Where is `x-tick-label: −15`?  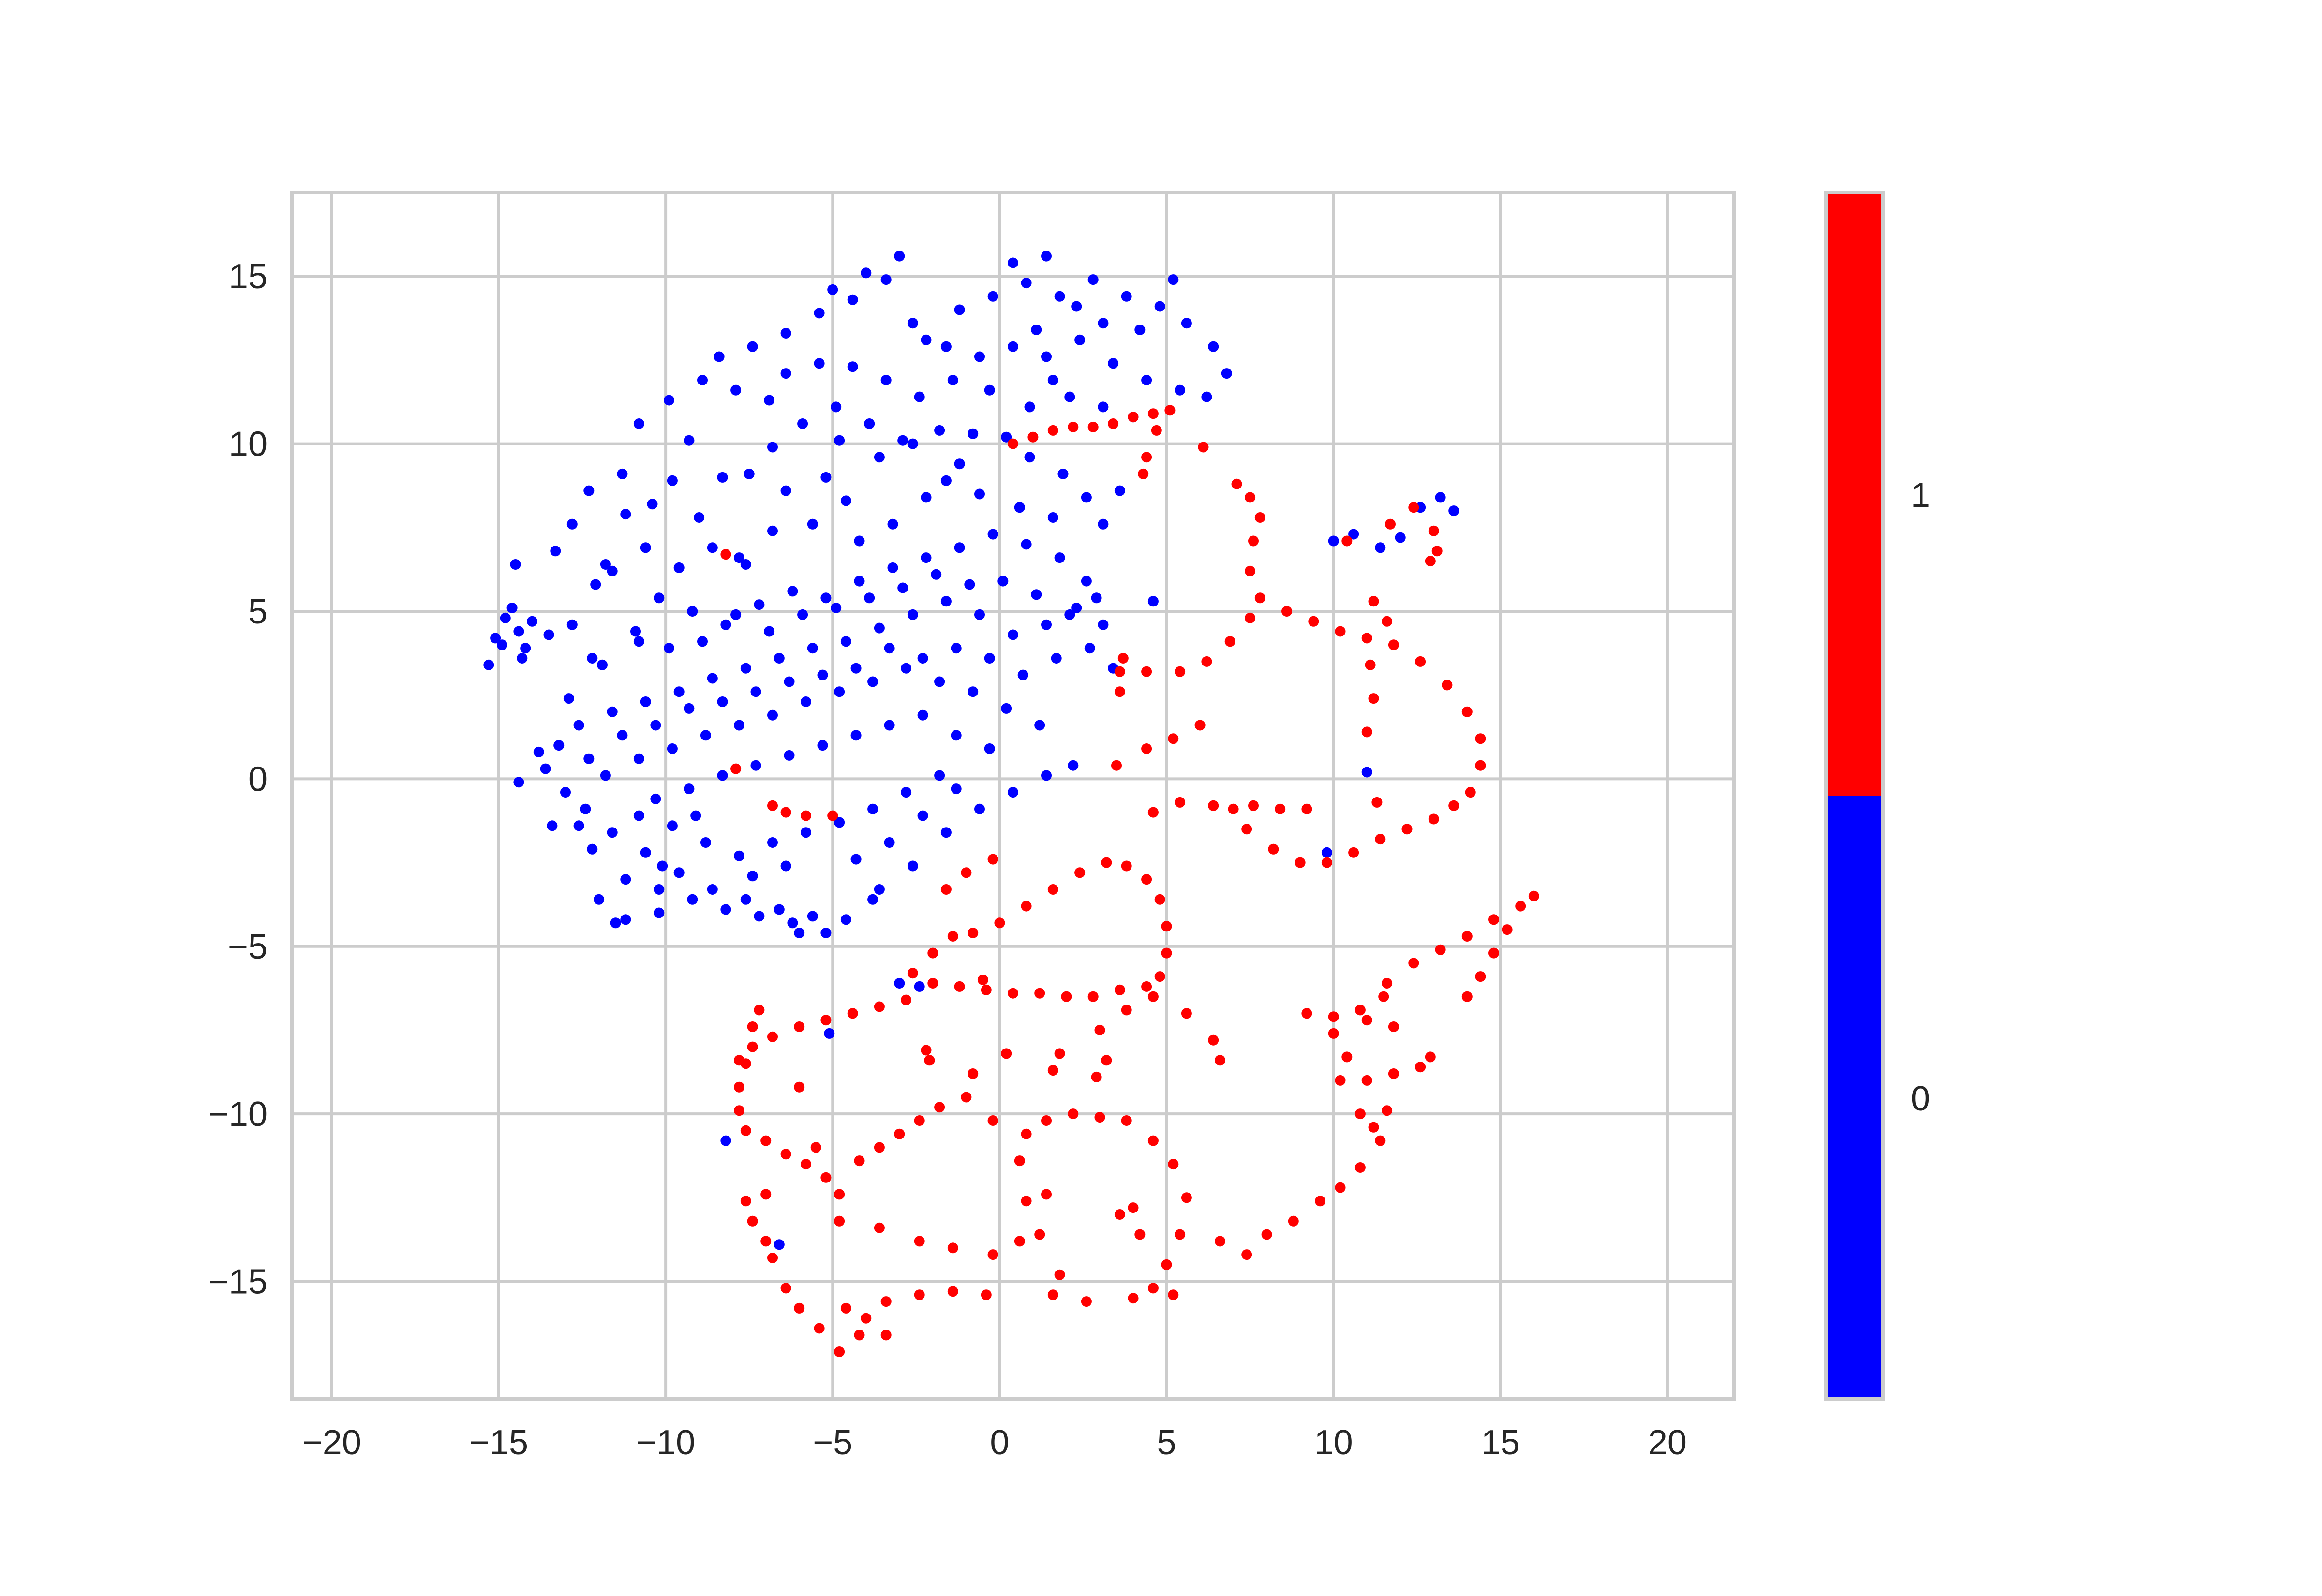 x-tick-label: −15 is located at coordinates (498, 1442).